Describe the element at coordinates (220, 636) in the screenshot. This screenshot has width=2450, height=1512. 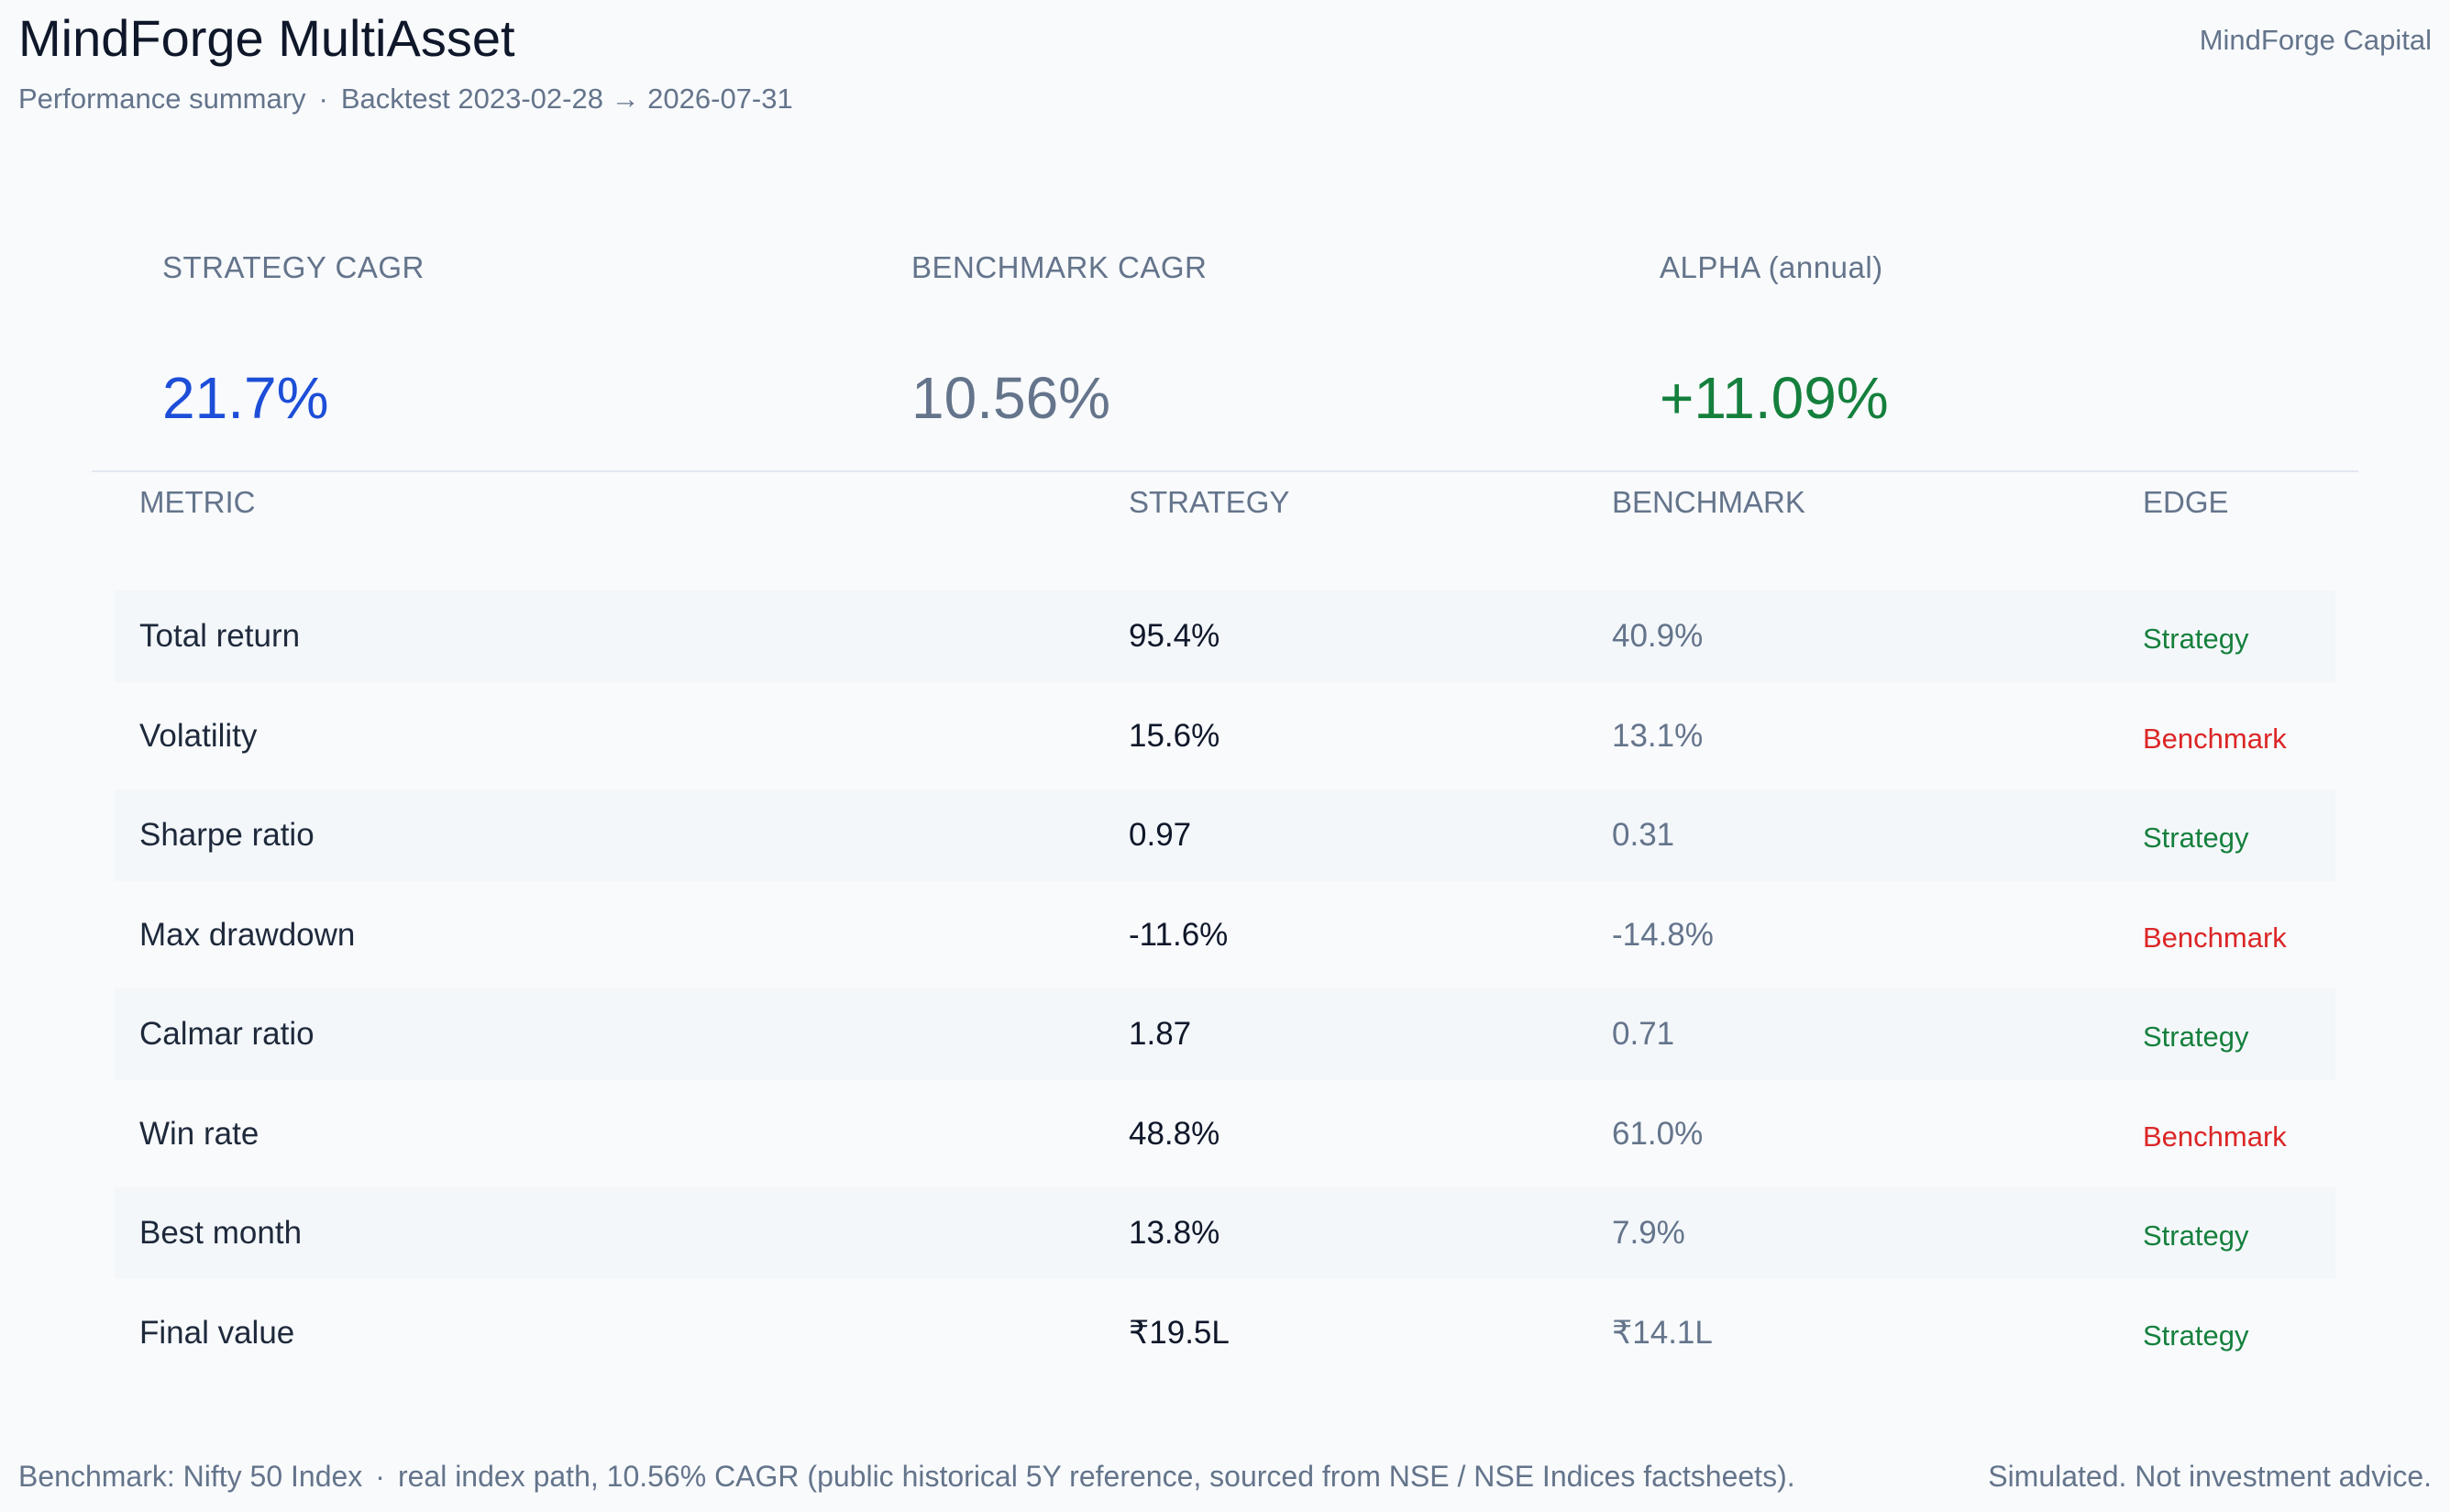
I see `metric-name: Total return` at that location.